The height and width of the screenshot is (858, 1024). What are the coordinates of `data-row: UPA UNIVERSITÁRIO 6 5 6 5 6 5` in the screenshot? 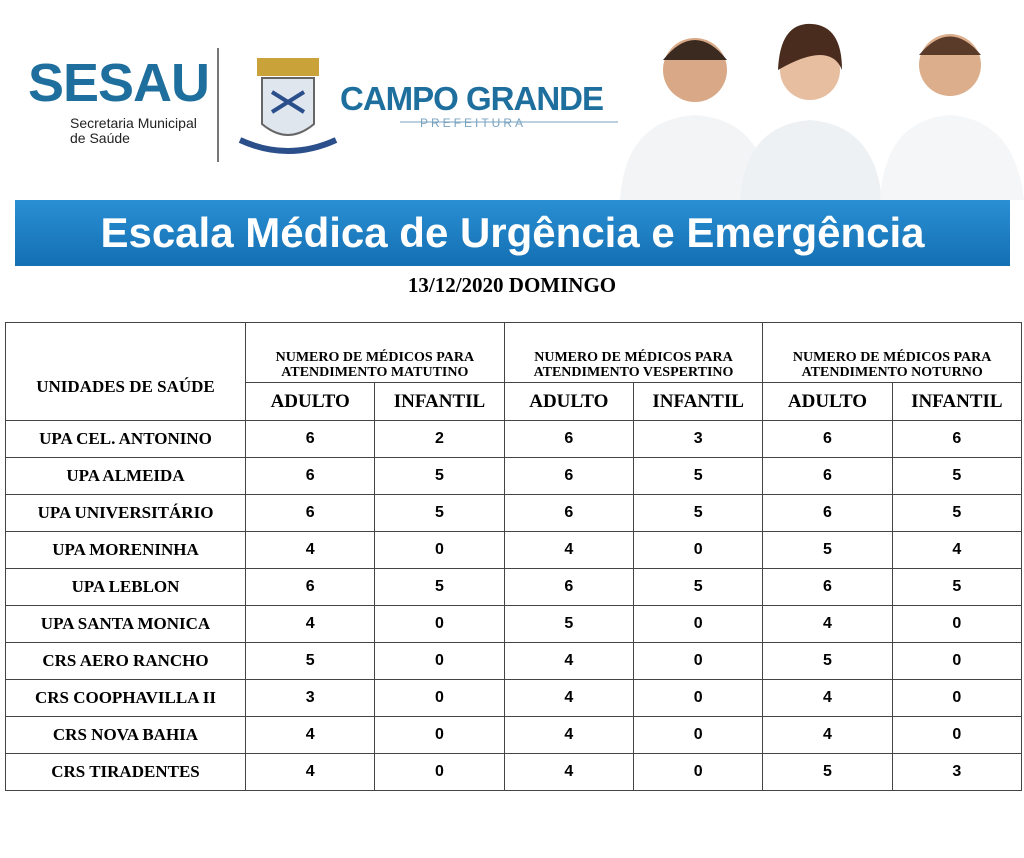 It's located at (514, 513).